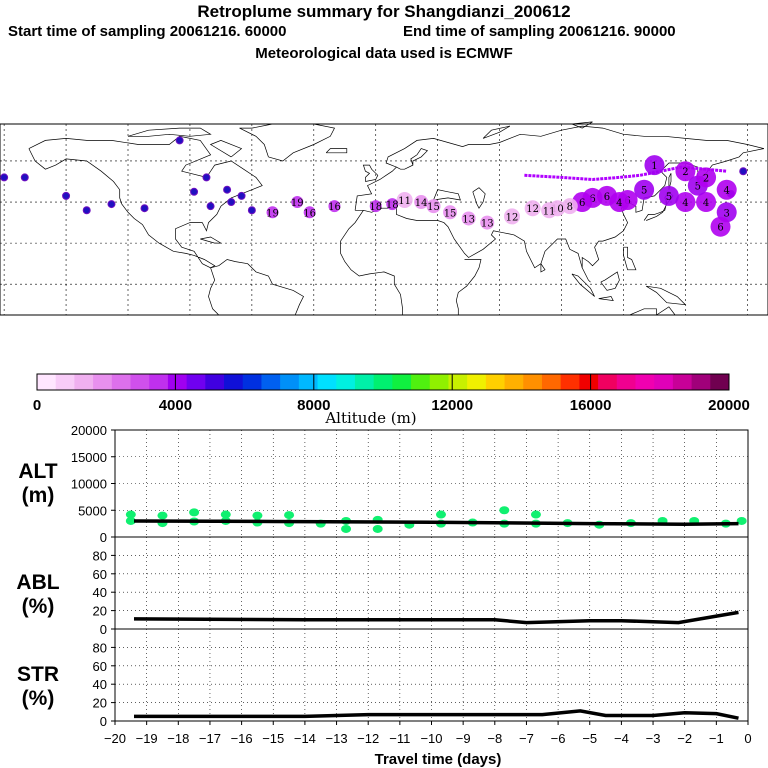 Image resolution: width=768 pixels, height=768 pixels. Describe the element at coordinates (38, 606) in the screenshot. I see `panel-unit: (%)` at that location.